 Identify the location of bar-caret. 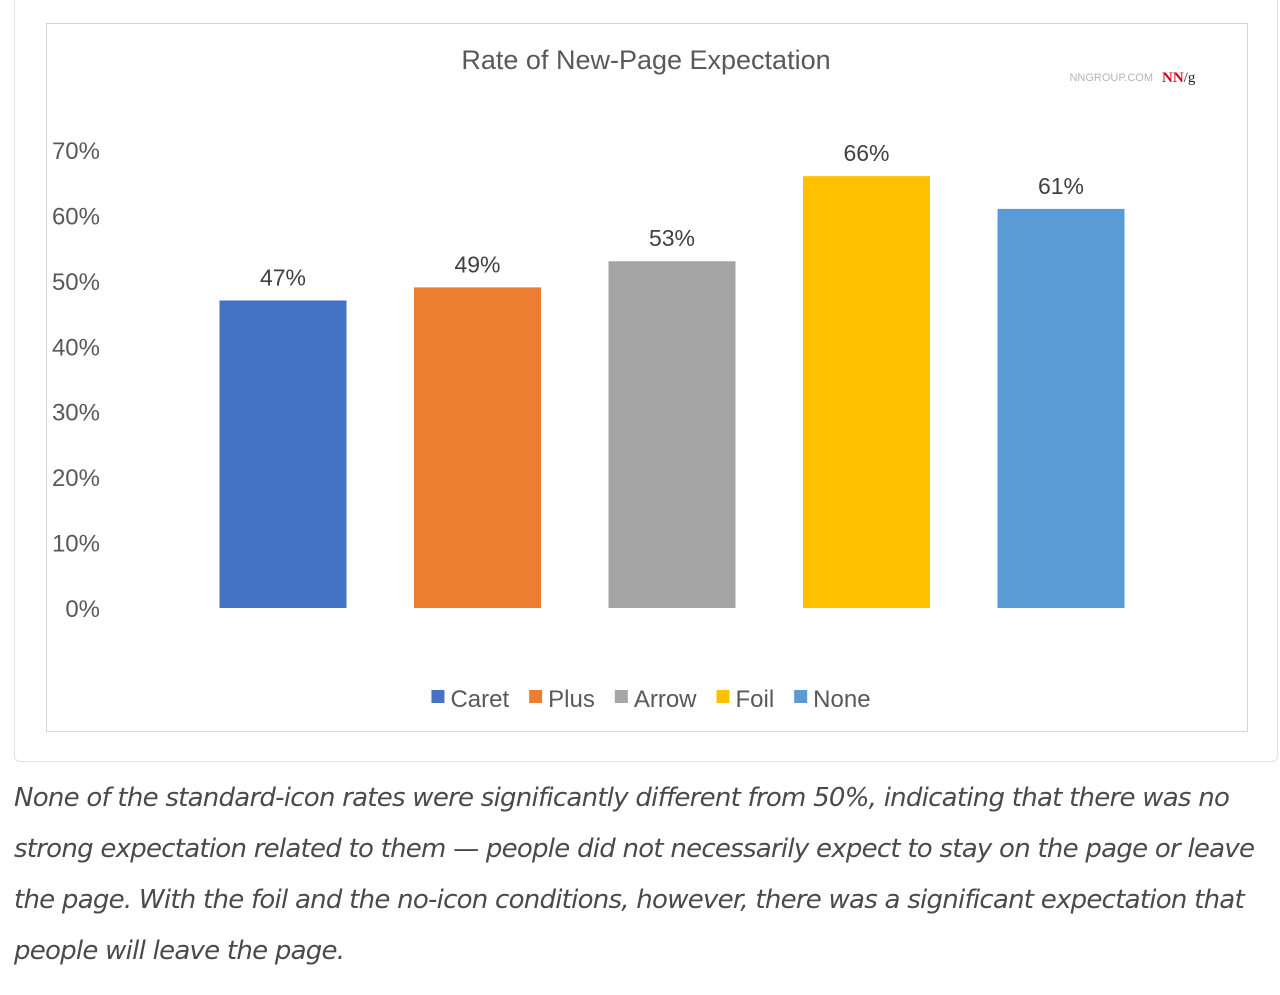
(283, 454).